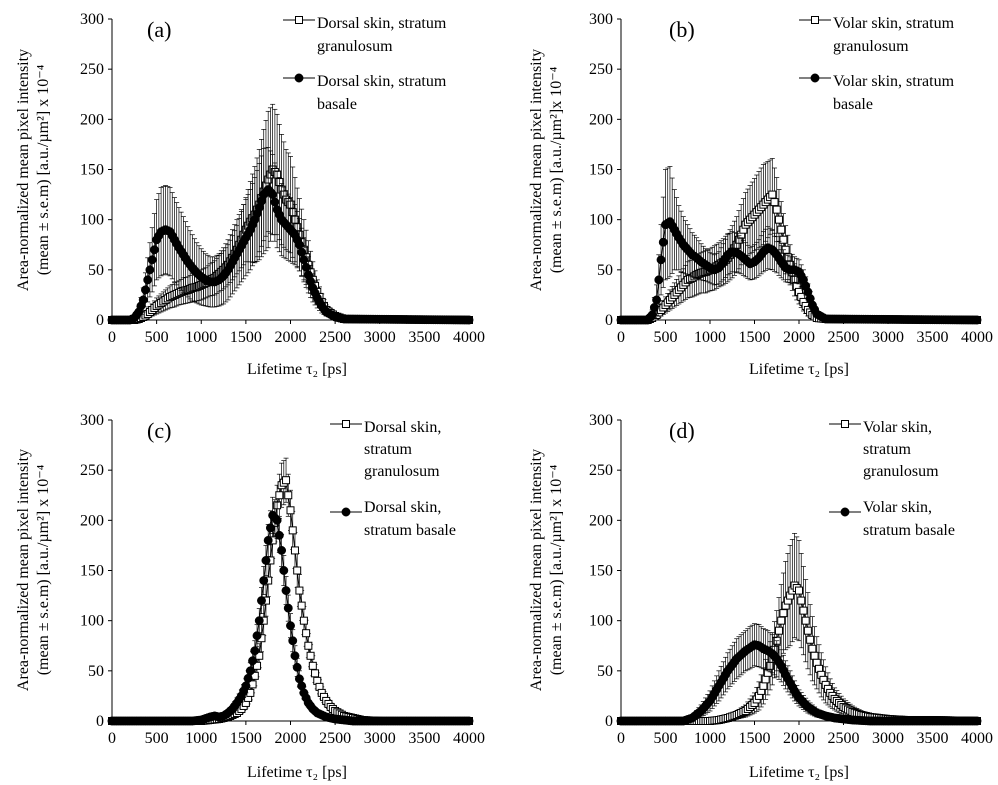  I want to click on panel-b-ylabel-line2: (mean ± s.e.m) [a.u./µm²]x 10⁻⁴, so click(556, 169).